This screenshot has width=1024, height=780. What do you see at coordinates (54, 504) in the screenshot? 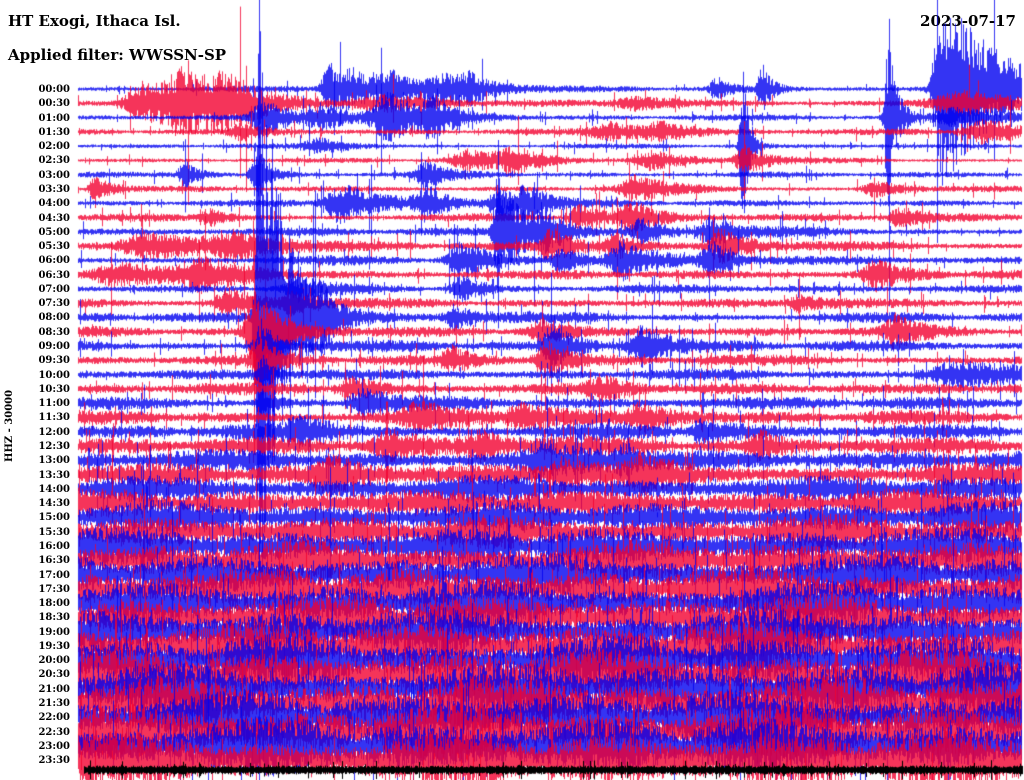
I see `time-label: 14:30` at bounding box center [54, 504].